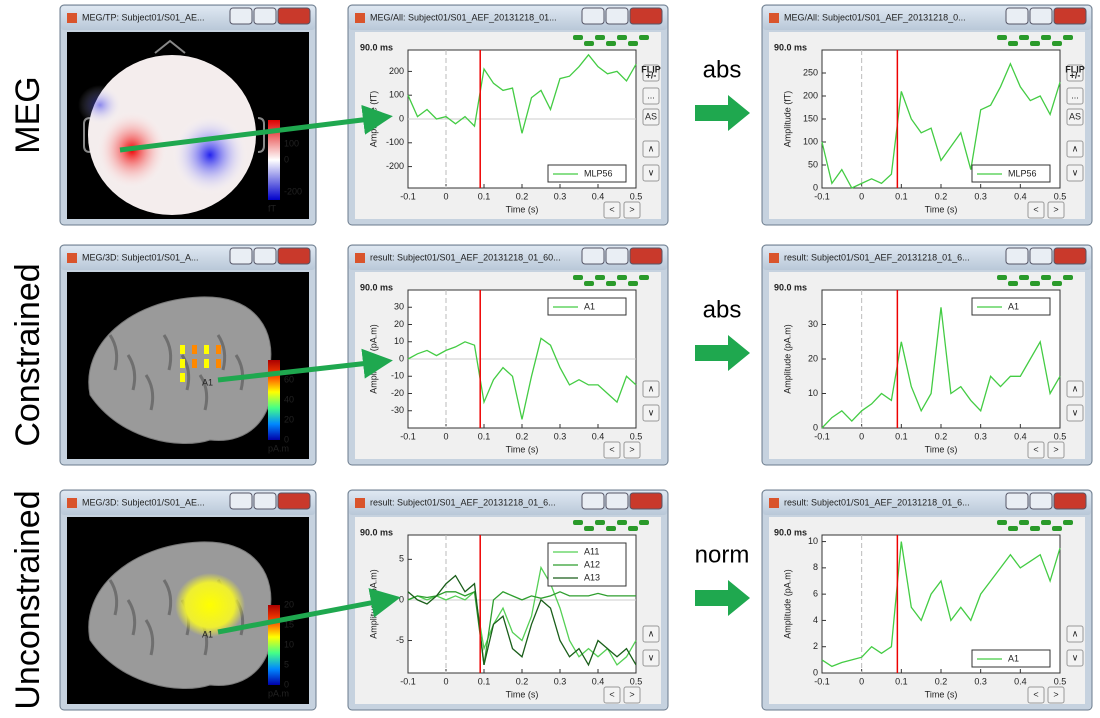 The height and width of the screenshot is (718, 1100). What do you see at coordinates (373, 359) in the screenshot?
I see `y-axis-label: Amplitude (pA.m)` at bounding box center [373, 359].